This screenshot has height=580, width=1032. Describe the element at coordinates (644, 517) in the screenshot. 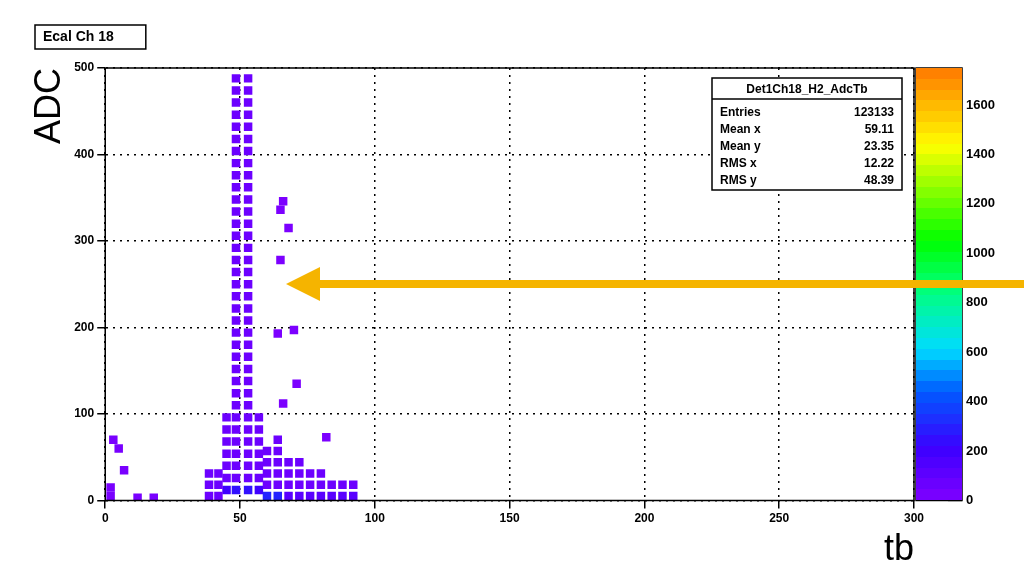

I see `x-tick-label: 200` at that location.